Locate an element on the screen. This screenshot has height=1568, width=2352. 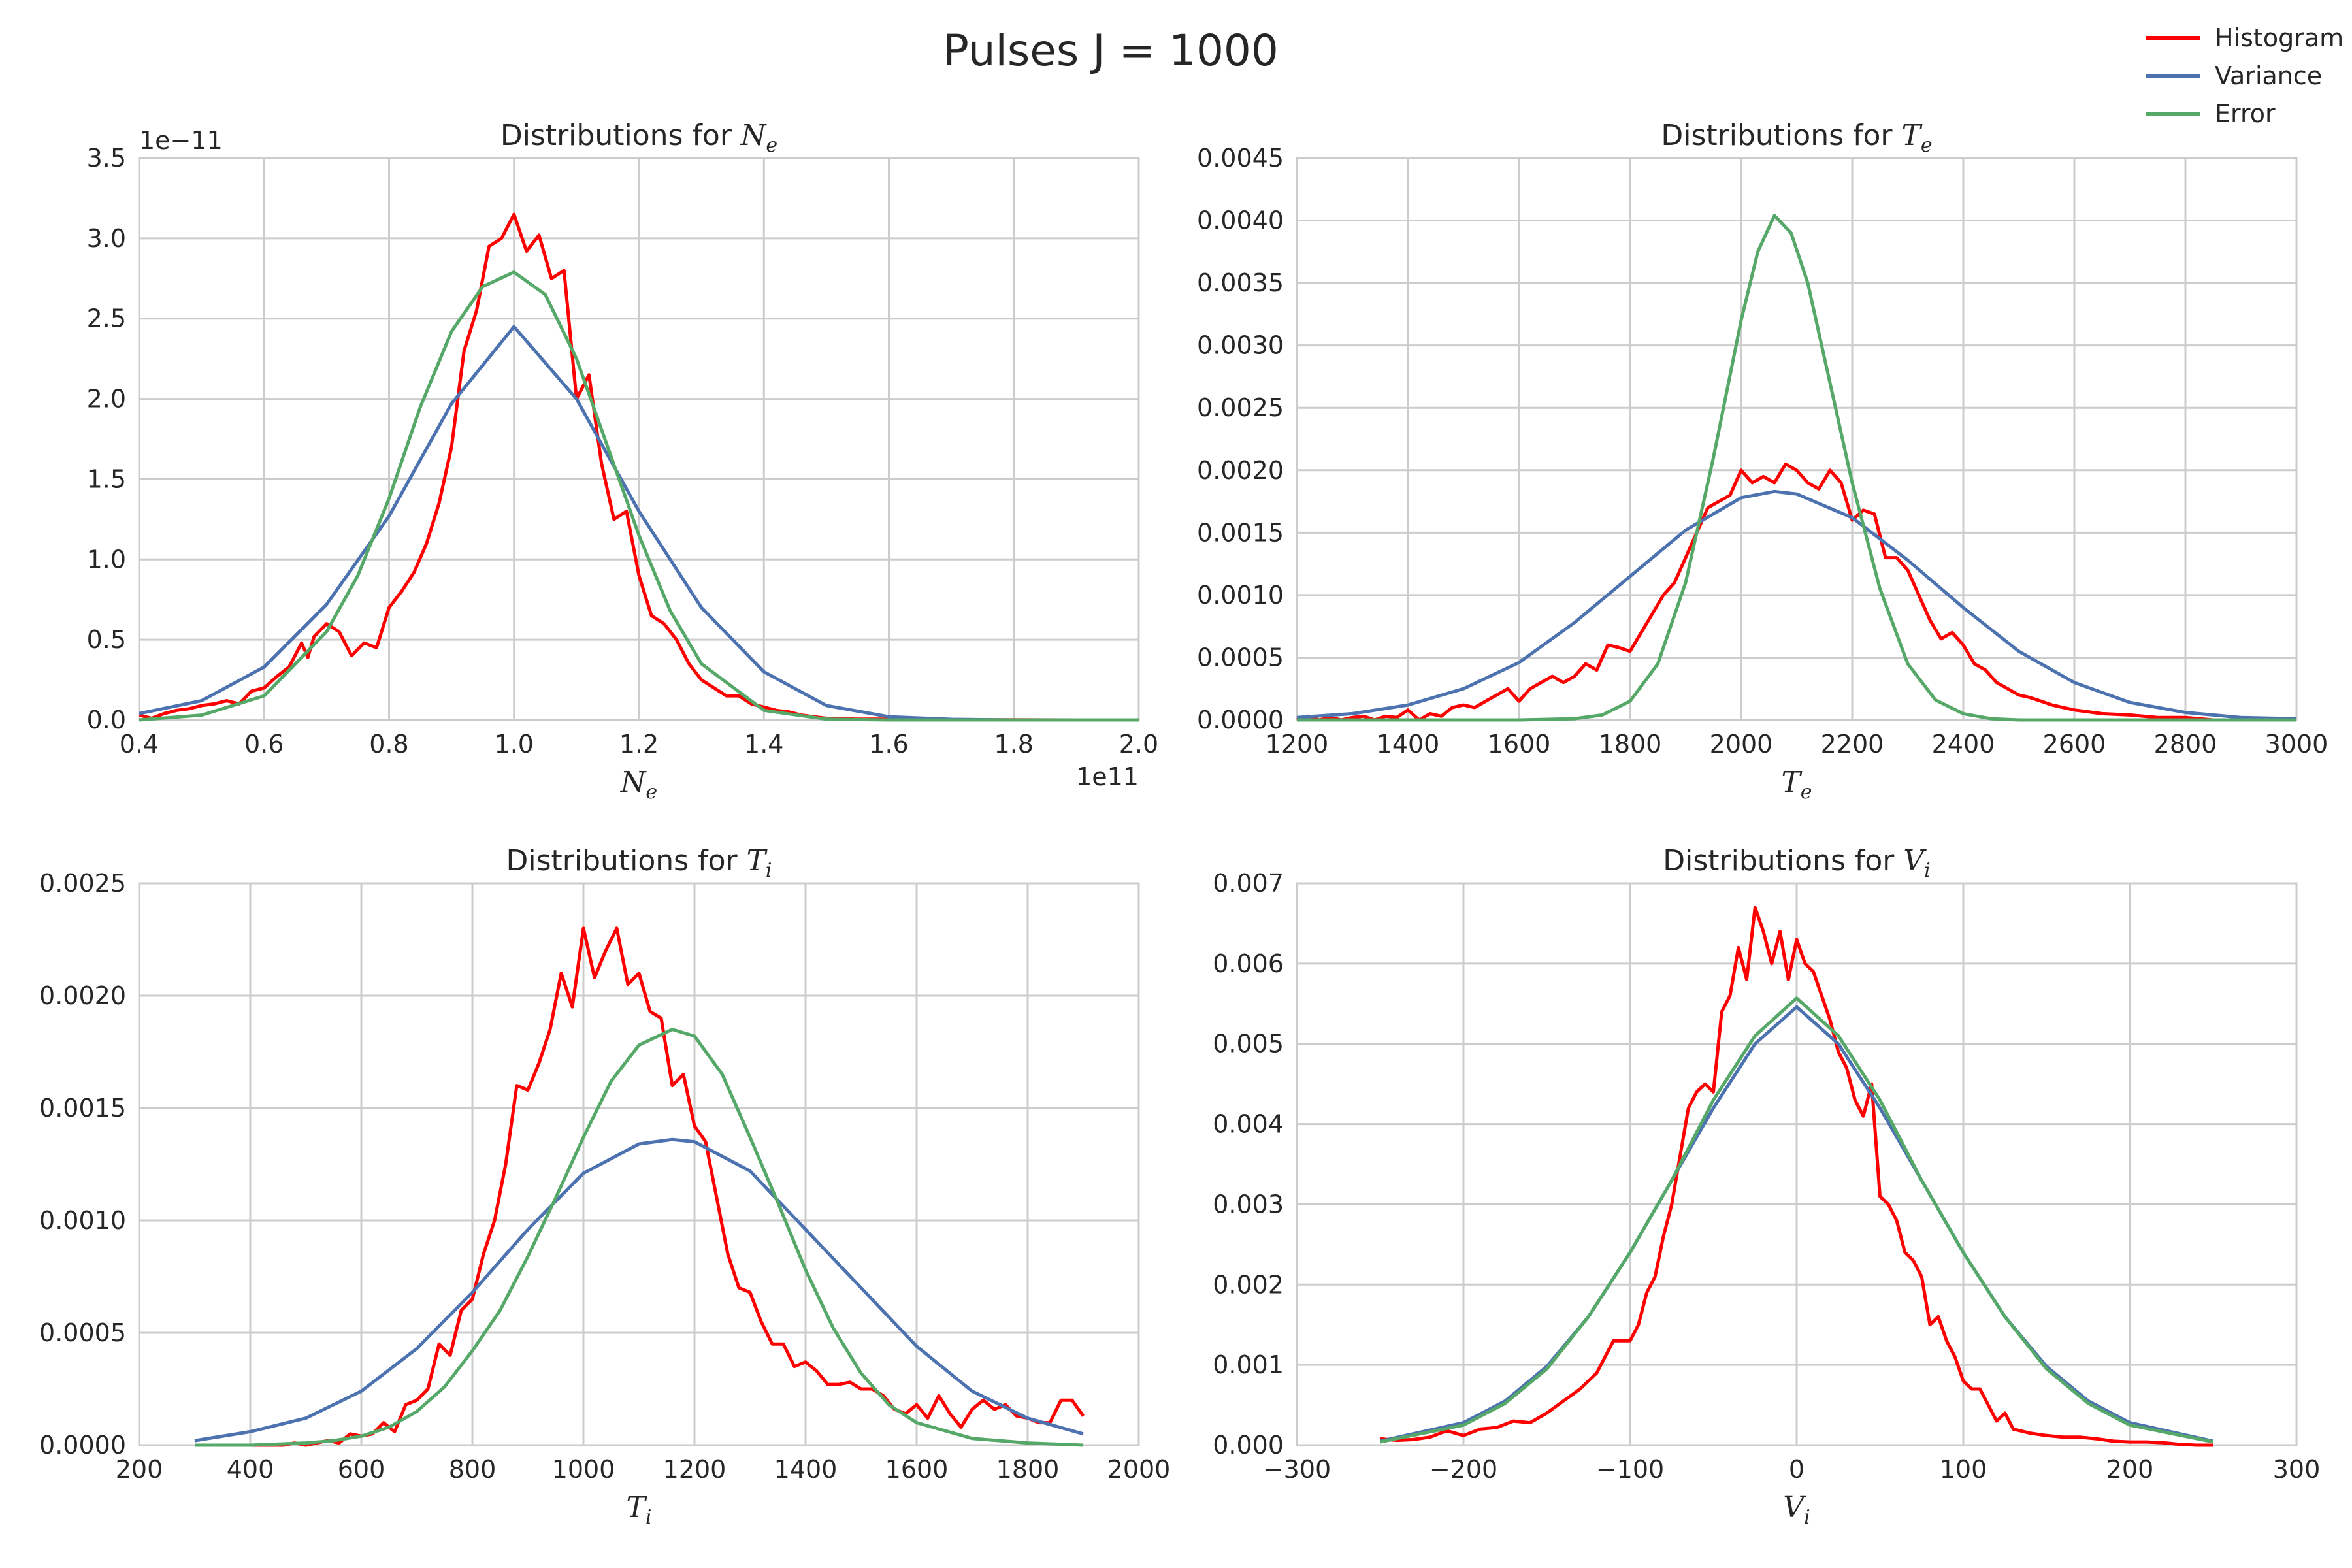
x-tick-label: 1.0 is located at coordinates (514, 744).